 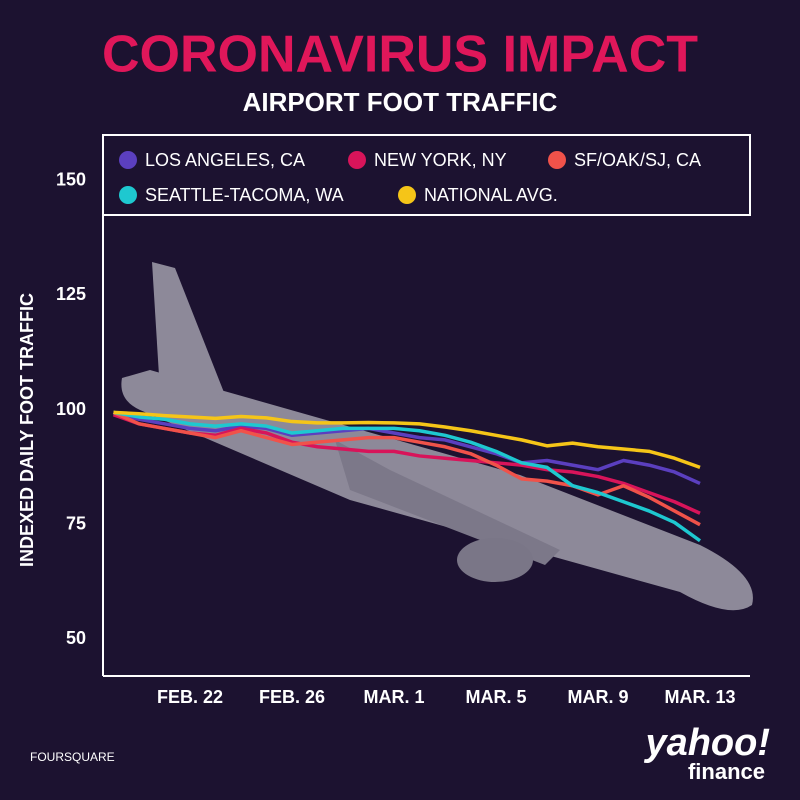 I want to click on x-tick-label: FEB. 26, so click(x=292, y=697).